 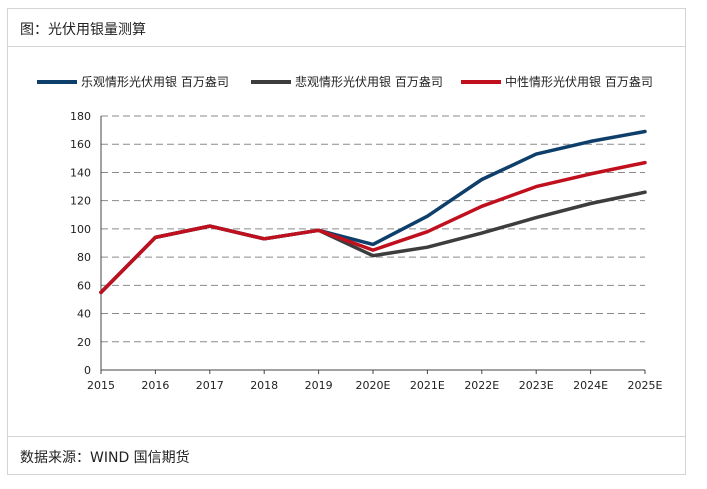 I want to click on legend-label-0: 乐观情形光伏用银 百万盎司, so click(x=155, y=82).